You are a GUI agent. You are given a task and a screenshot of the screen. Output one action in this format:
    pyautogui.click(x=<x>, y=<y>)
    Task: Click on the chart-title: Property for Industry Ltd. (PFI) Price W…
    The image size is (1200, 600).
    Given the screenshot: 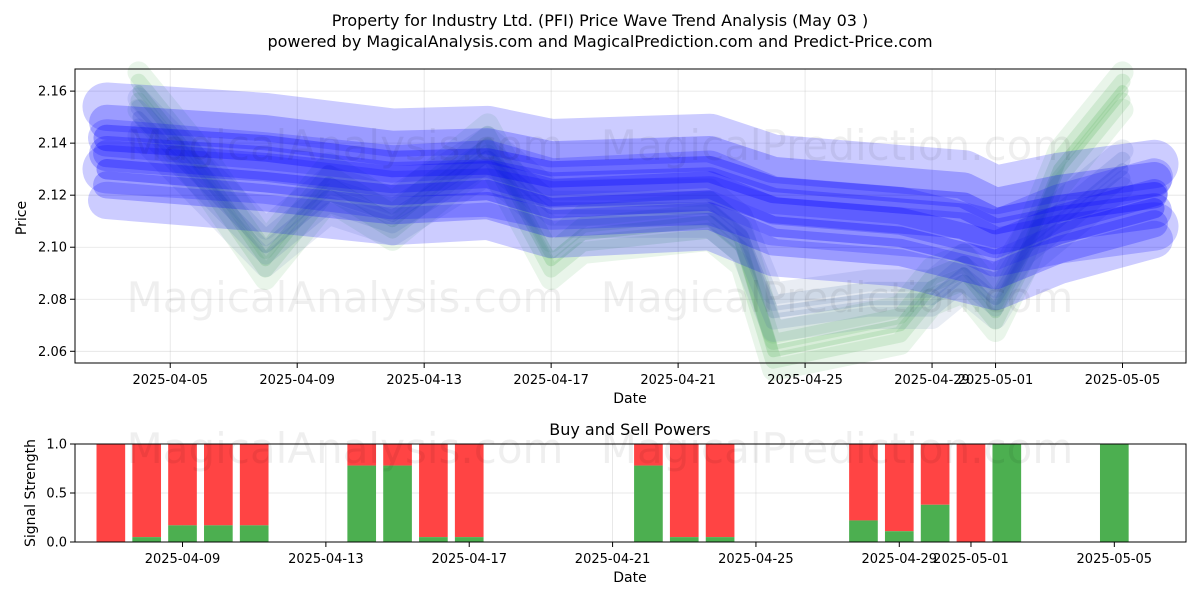 What is the action you would take?
    pyautogui.click(x=600, y=20)
    